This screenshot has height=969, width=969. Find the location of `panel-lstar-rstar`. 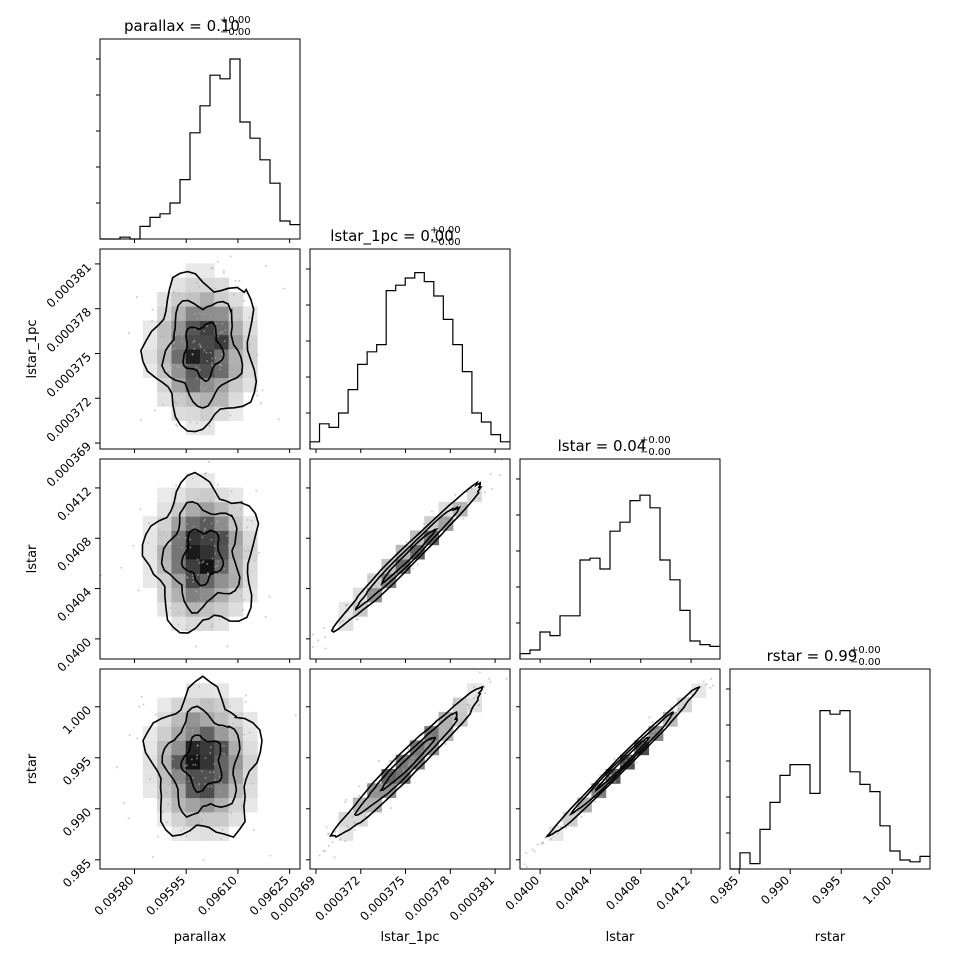

panel-lstar-rstar is located at coordinates (620, 769).